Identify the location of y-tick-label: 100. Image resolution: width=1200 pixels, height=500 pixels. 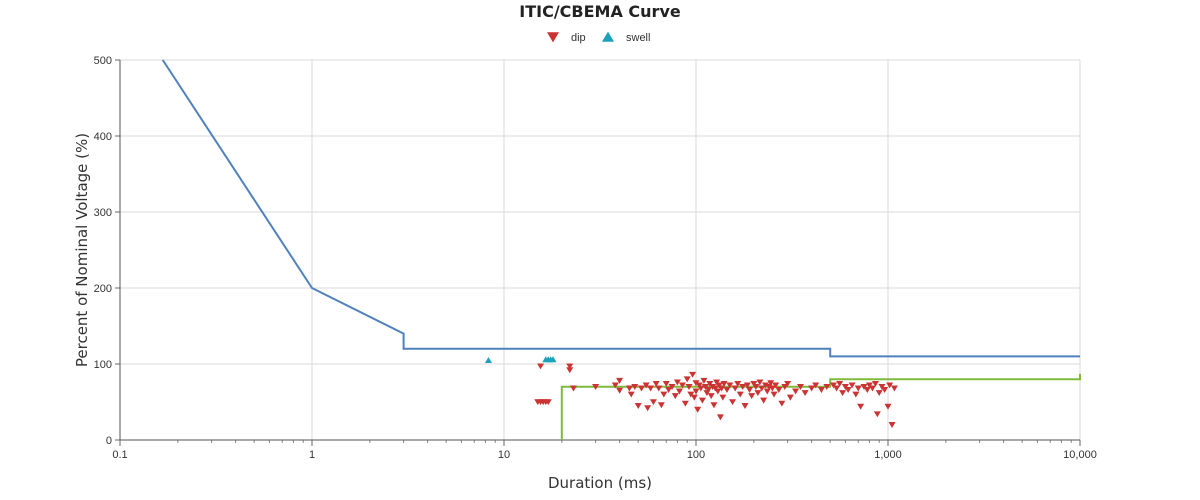
(103, 365).